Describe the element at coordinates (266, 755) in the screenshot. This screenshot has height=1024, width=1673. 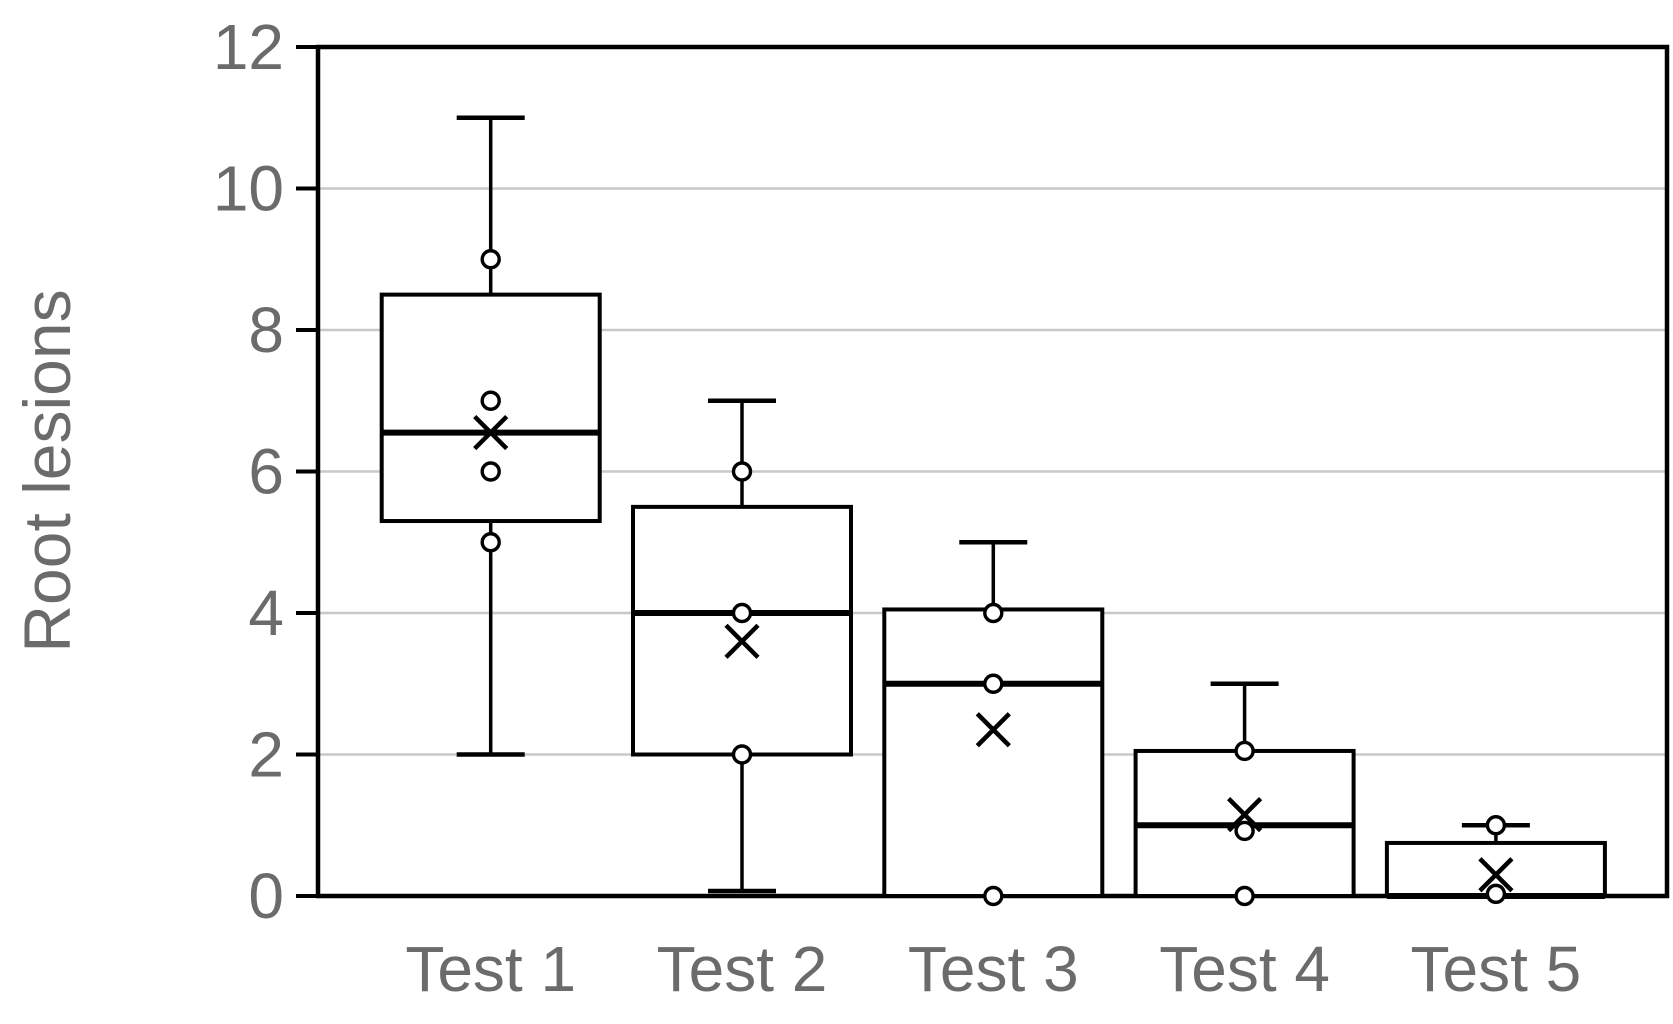
I see `y-tick-label: 2` at that location.